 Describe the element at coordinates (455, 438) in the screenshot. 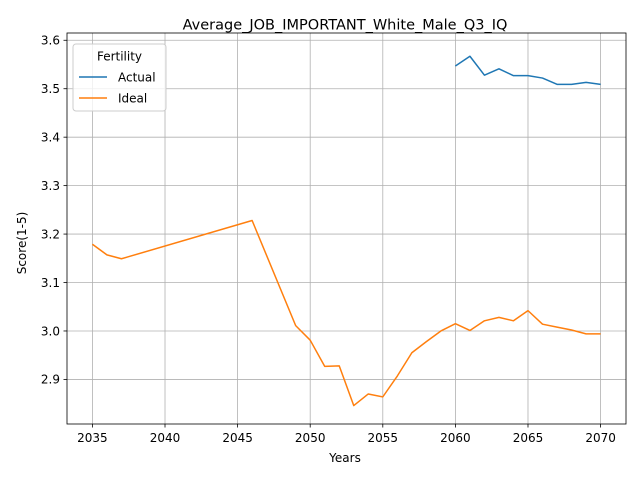

I see `x-tick-label: 2060` at that location.